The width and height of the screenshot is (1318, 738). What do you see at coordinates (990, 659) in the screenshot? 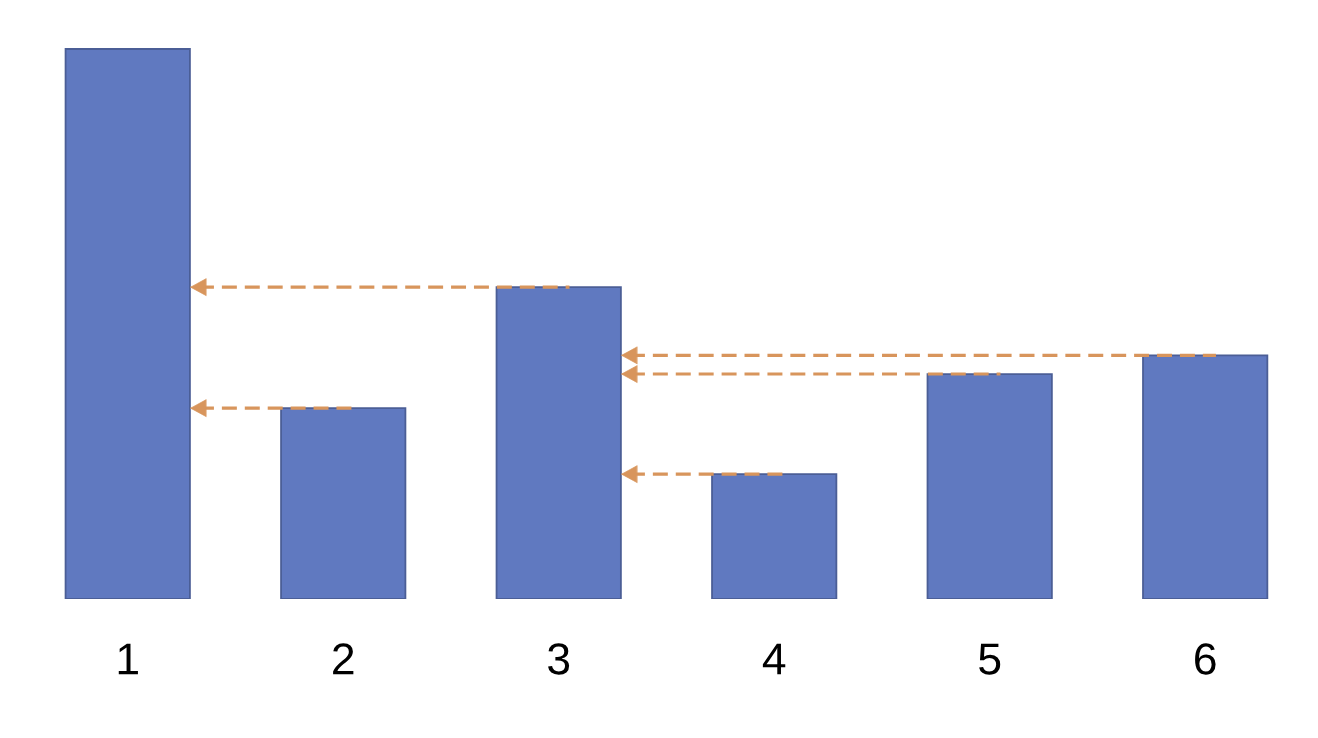
I see `x-tick-label: 5` at bounding box center [990, 659].